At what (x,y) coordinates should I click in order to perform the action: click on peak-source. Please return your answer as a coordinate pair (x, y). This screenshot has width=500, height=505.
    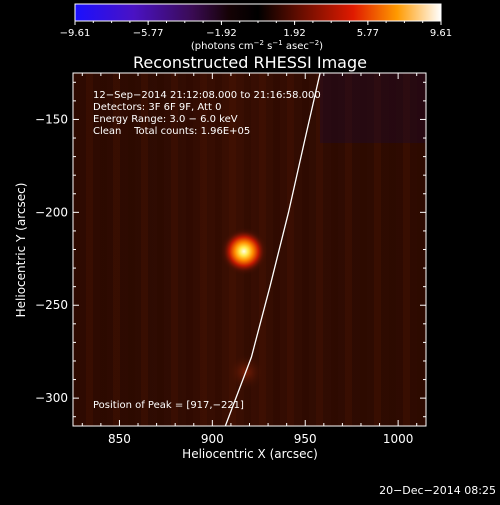
    Looking at the image, I should click on (243, 251).